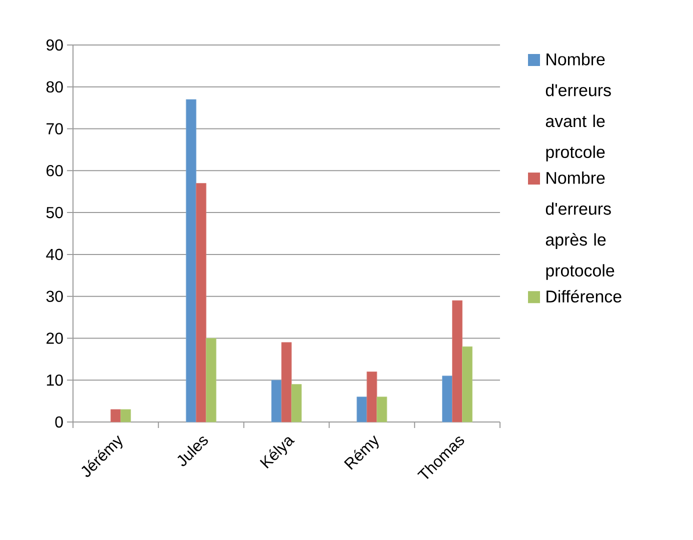 The height and width of the screenshot is (540, 693). I want to click on y-tick-label: 80, so click(54, 87).